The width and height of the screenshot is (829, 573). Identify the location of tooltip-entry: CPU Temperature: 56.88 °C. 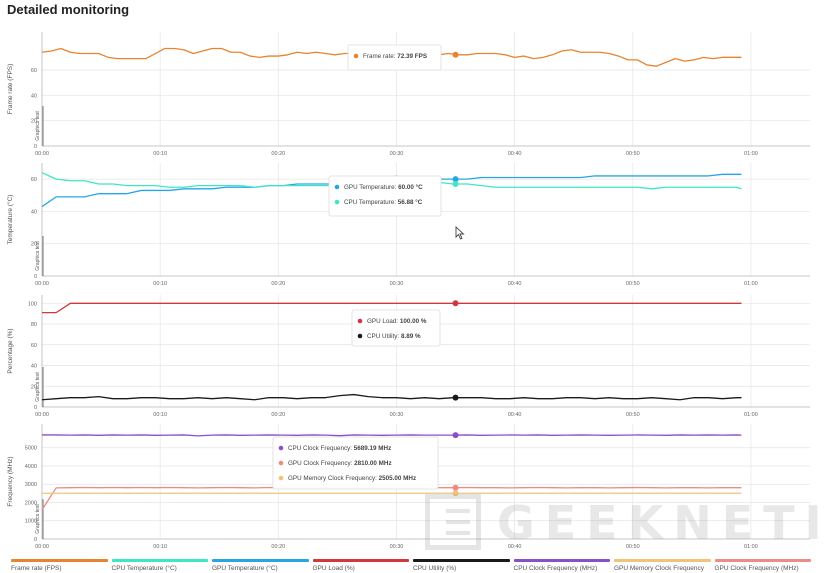
(383, 202).